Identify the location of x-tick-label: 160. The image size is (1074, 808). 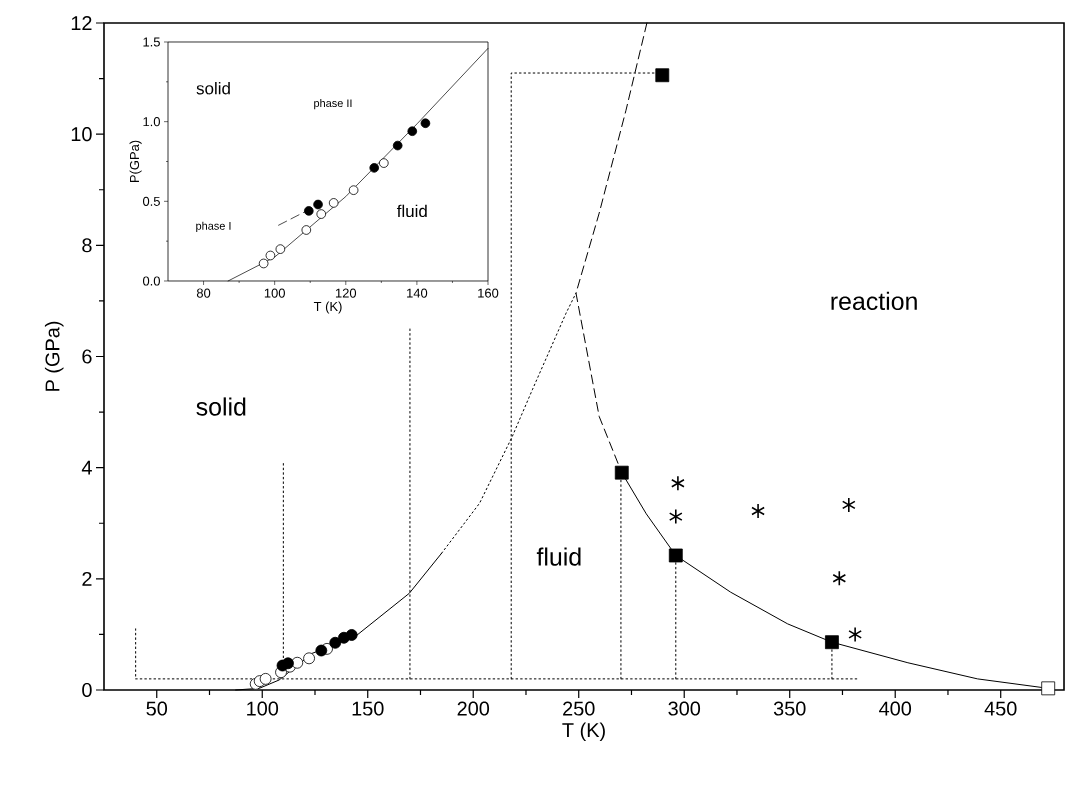
(488, 293).